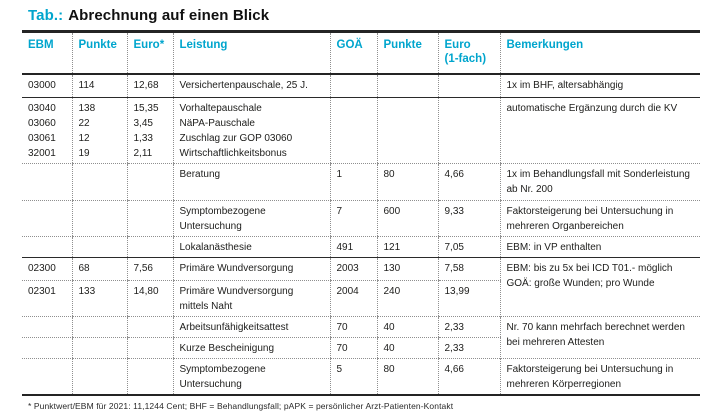  What do you see at coordinates (251, 298) in the screenshot?
I see `cell-leistung: Primäre Wundversorgung mittels Naht` at bounding box center [251, 298].